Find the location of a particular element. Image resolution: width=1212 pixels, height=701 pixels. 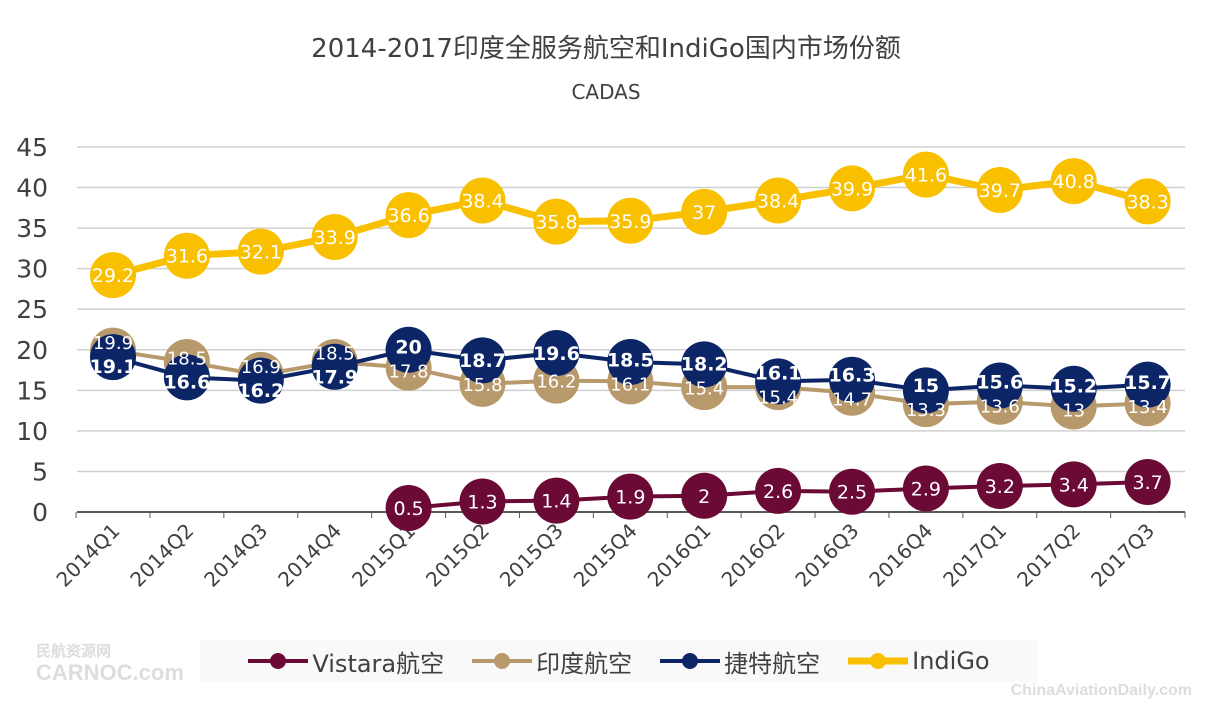

legend-item: 捷特航空 is located at coordinates (740, 661).